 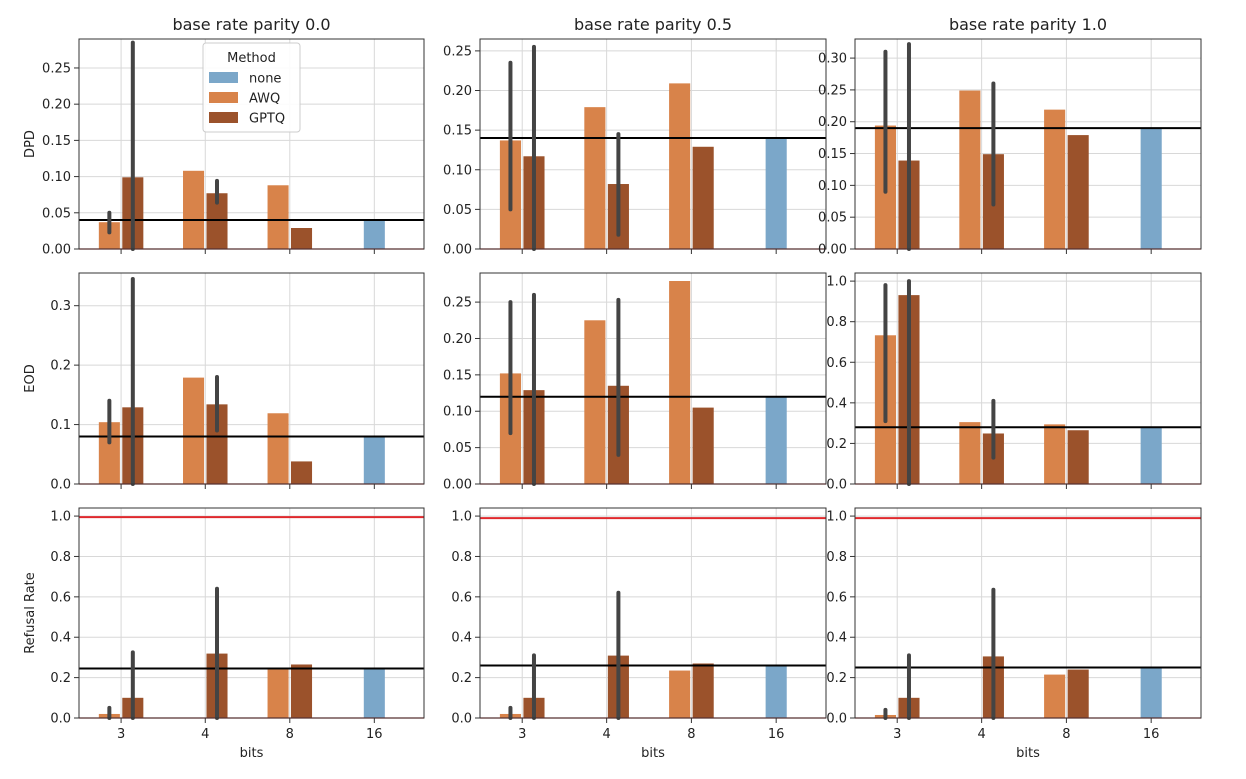 I want to click on legend: Method none AWQ GPTQ, so click(x=251, y=87).